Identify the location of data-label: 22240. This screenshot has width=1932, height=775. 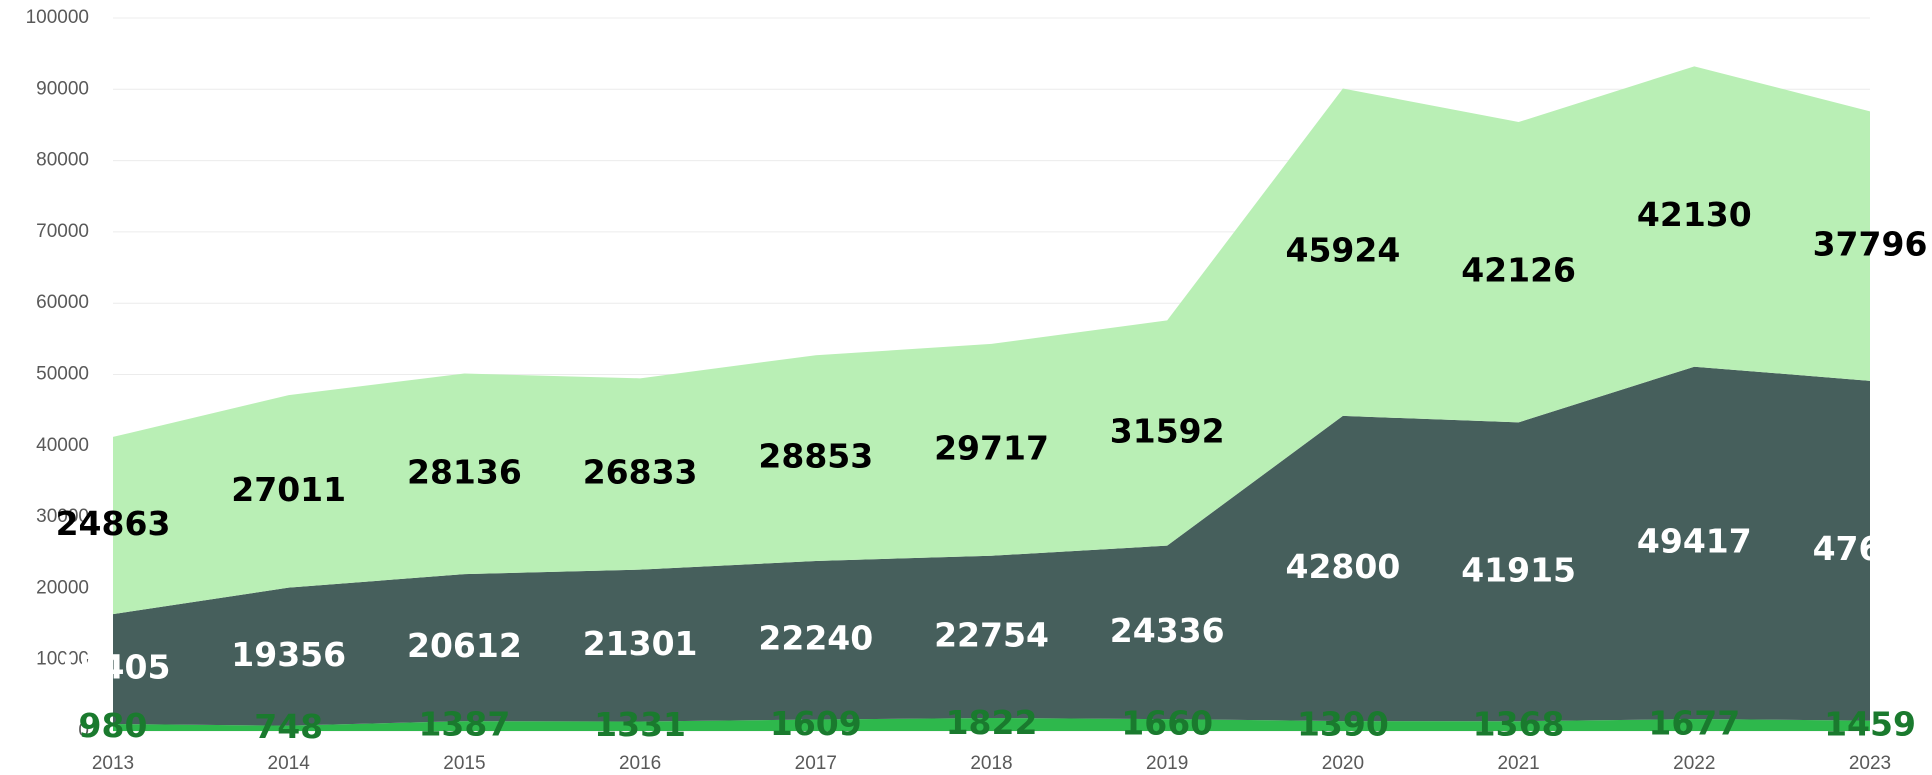
(815, 638).